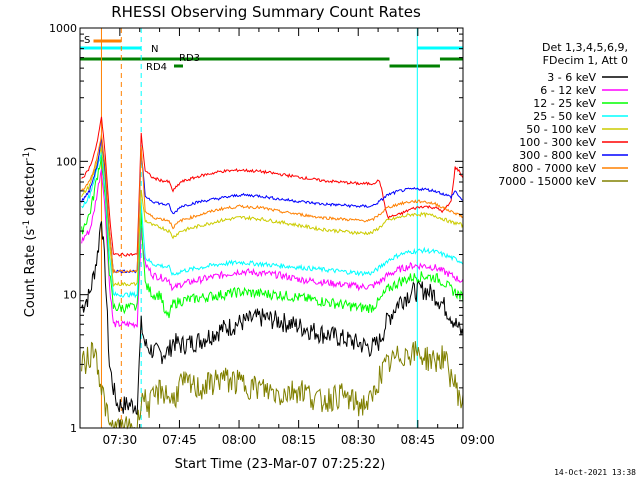 Image resolution: width=640 pixels, height=480 pixels. What do you see at coordinates (557, 142) in the screenshot?
I see `legend-label: 100 - 300 keV` at bounding box center [557, 142].